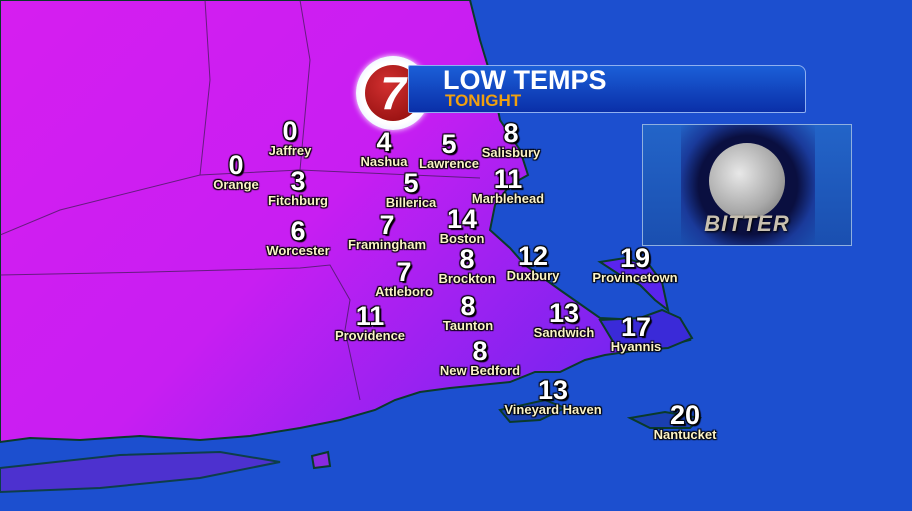  I want to click on bitter-inset: BITTER, so click(747, 185).